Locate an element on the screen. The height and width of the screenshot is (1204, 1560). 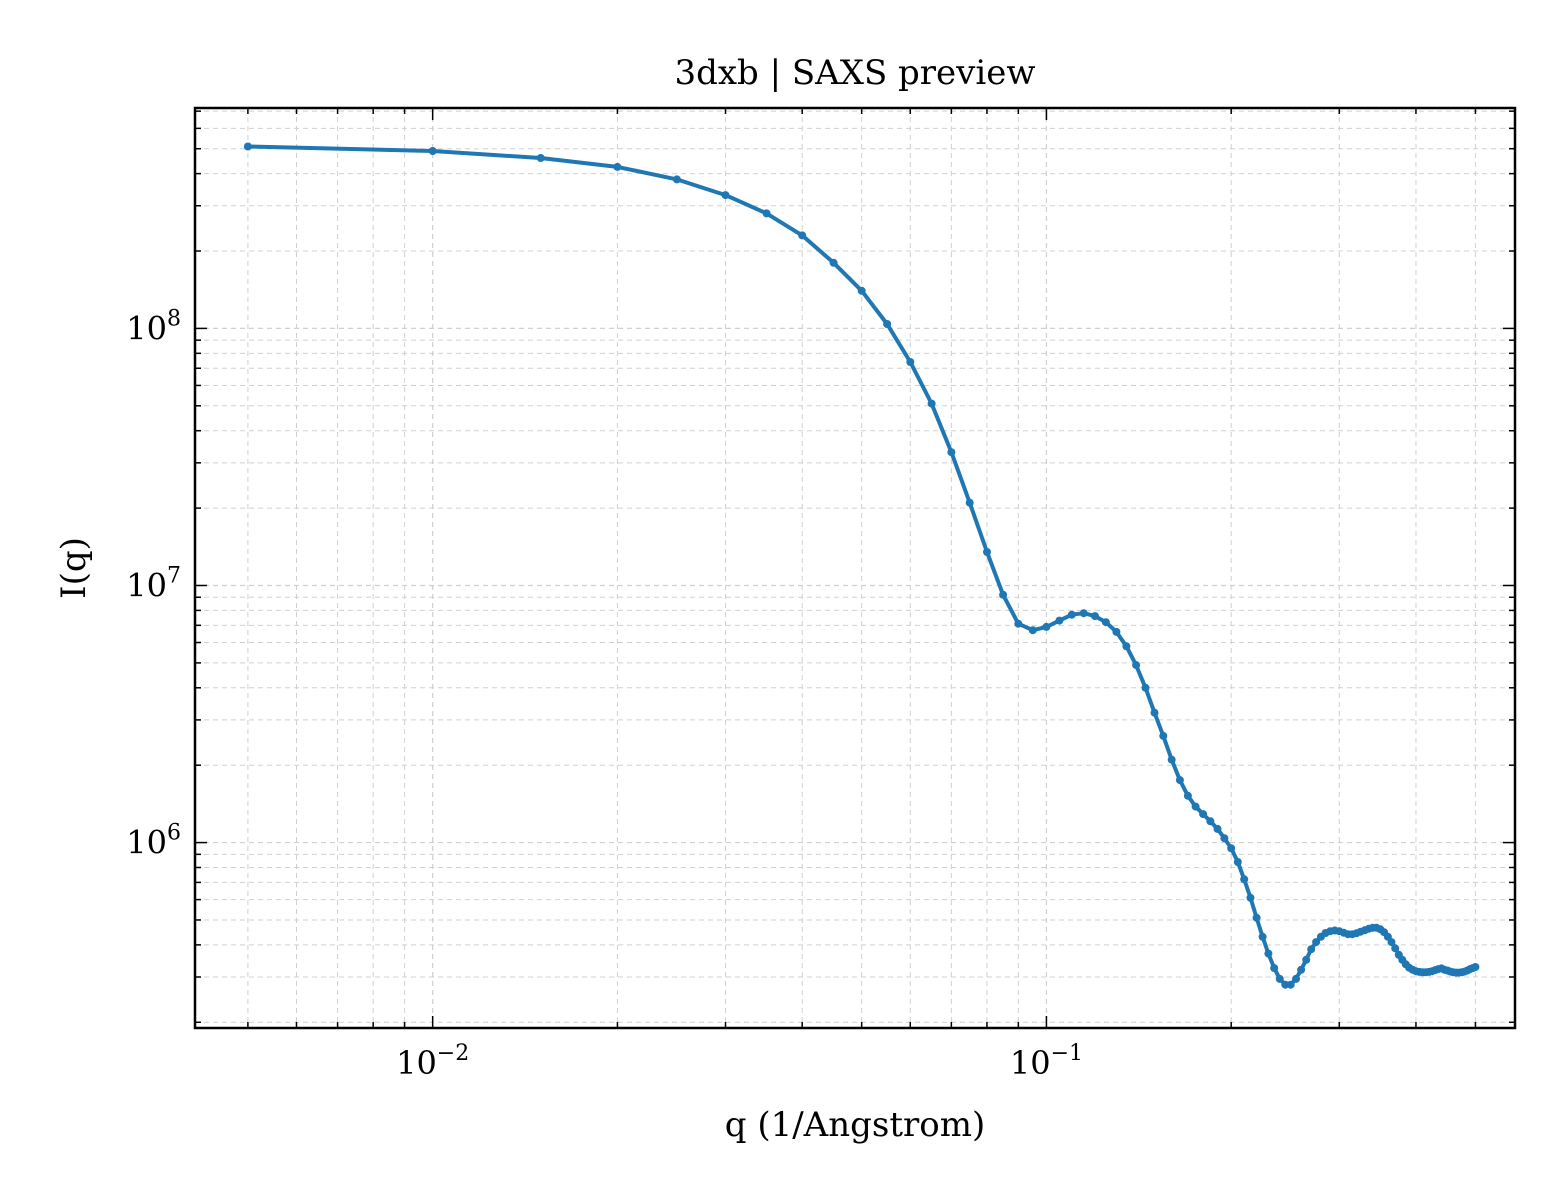
y-axis-label: I(q) is located at coordinates (74, 568).